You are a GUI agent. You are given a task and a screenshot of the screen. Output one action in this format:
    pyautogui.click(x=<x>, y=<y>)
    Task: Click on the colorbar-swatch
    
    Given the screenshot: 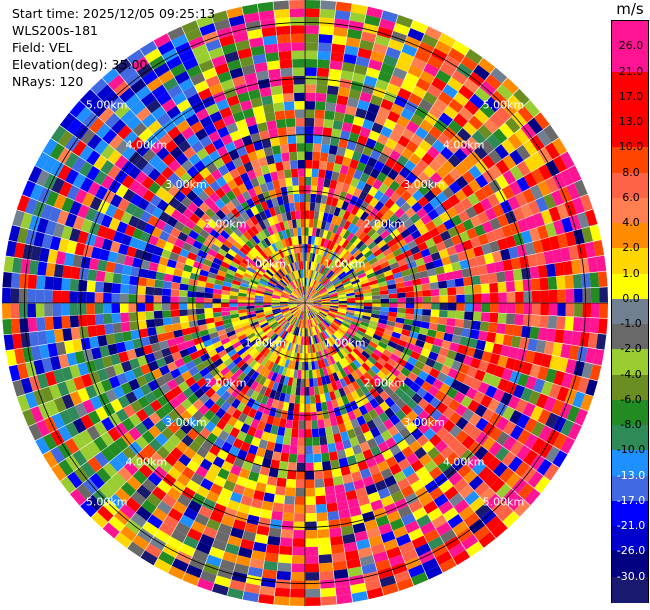 What is the action you would take?
    pyautogui.click(x=630, y=362)
    